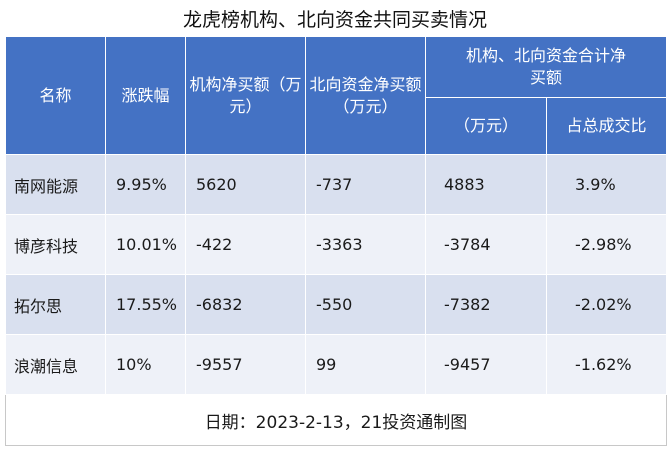  I want to click on header-north-net: 北向资金净买额（万元）, so click(365, 95).